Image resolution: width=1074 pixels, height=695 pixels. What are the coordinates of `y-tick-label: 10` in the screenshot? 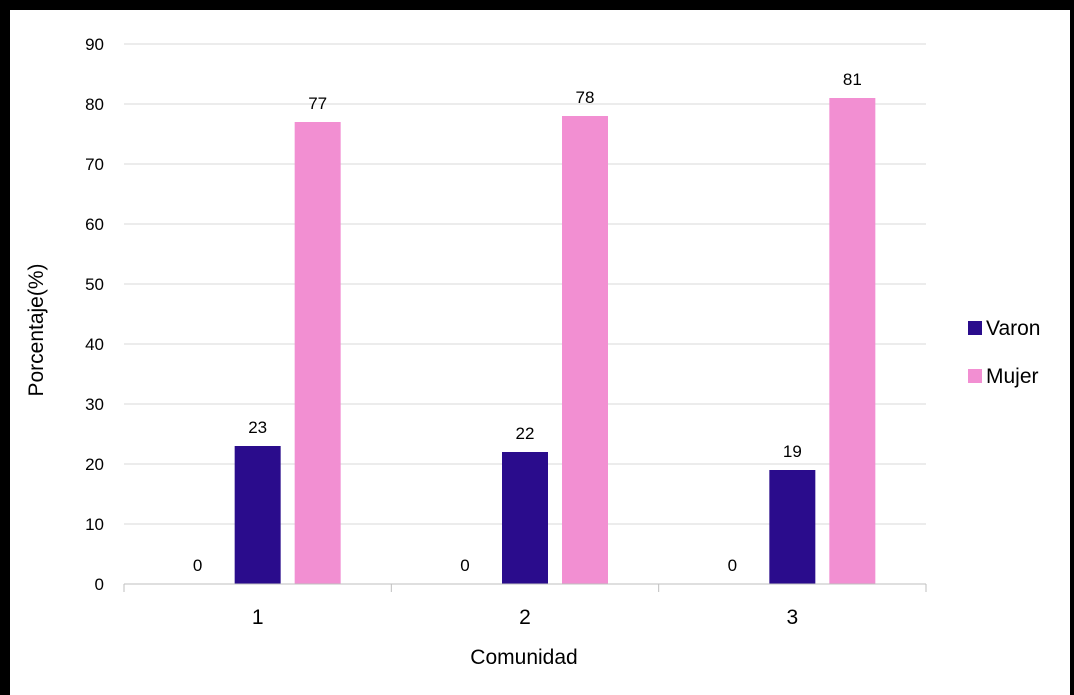 It's located at (94, 524).